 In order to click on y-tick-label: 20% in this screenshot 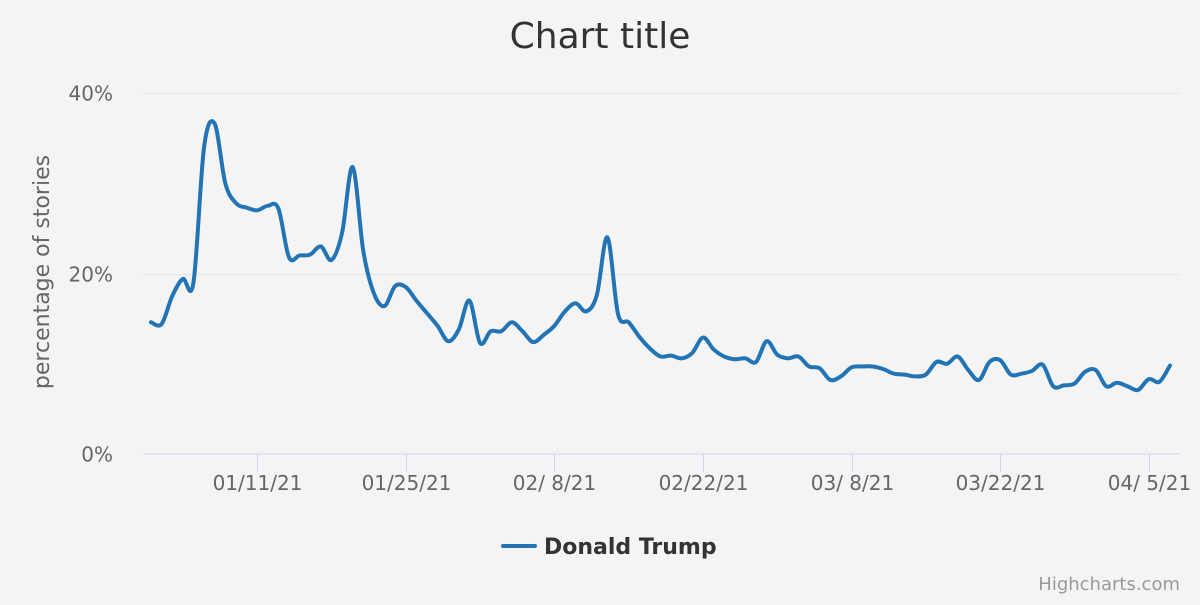, I will do `click(91, 275)`.